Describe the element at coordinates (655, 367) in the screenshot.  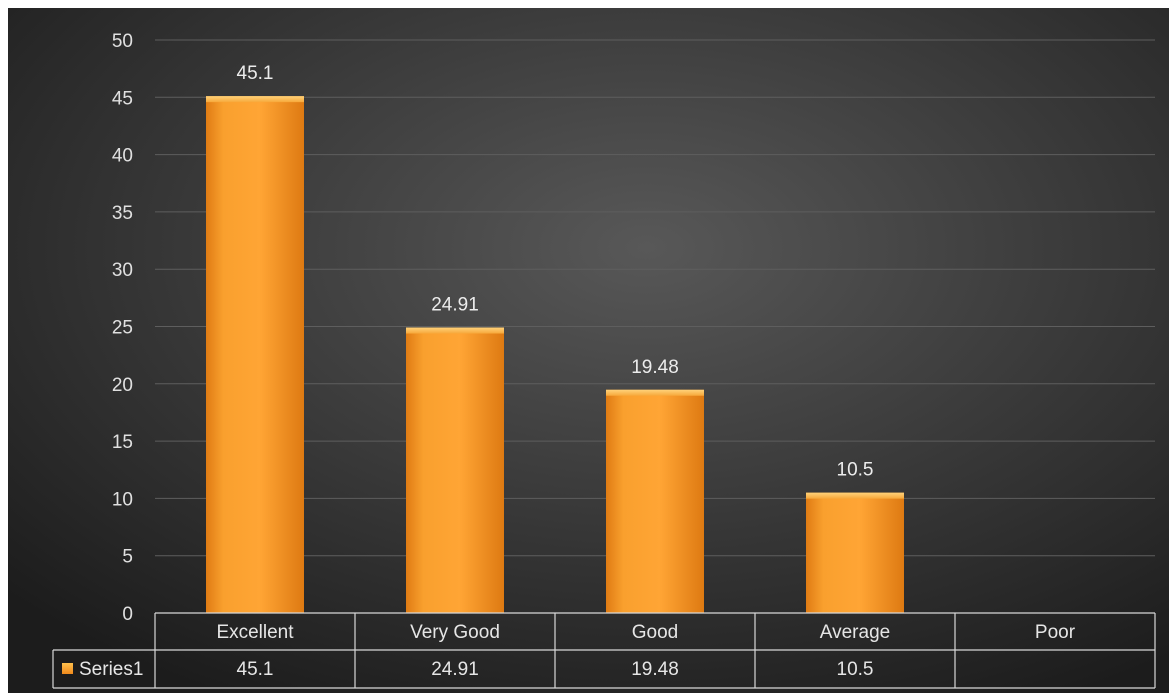
I see `data-label: 19.48` at that location.